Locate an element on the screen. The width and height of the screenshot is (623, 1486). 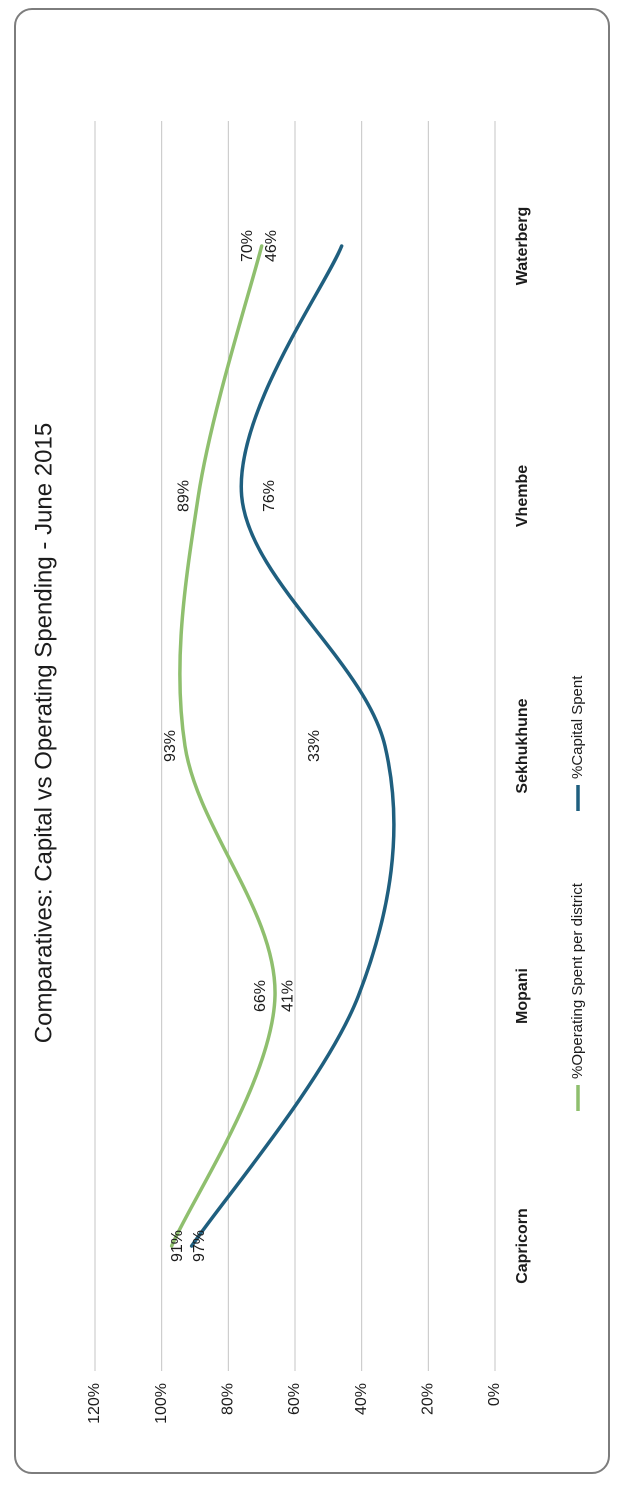
y-tick-label: 40% is located at coordinates (361, 1399).